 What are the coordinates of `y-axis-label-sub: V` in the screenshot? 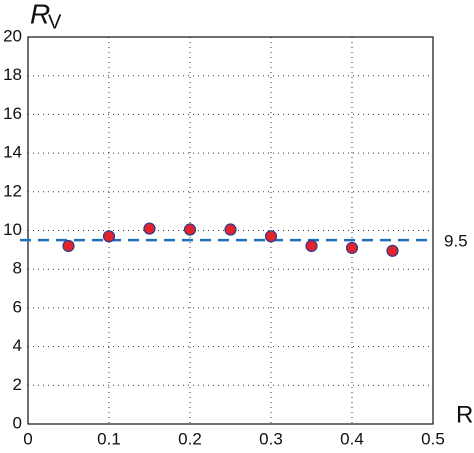 It's located at (55, 22).